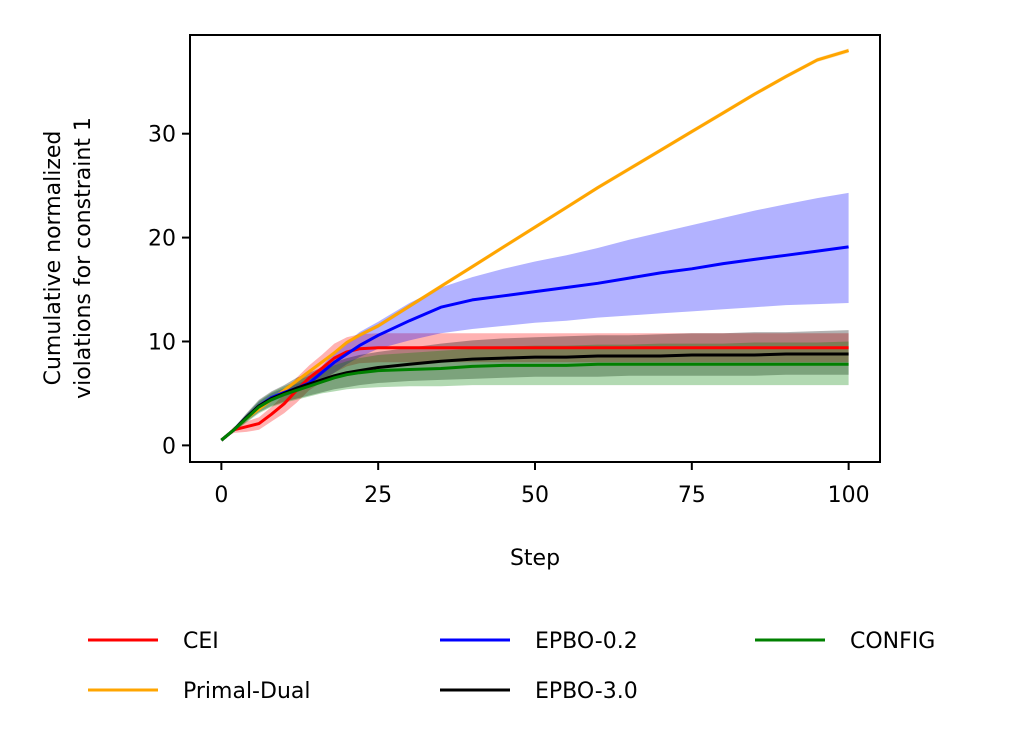 The height and width of the screenshot is (752, 1023). Describe the element at coordinates (378, 495) in the screenshot. I see `x-tick-label: 25` at that location.